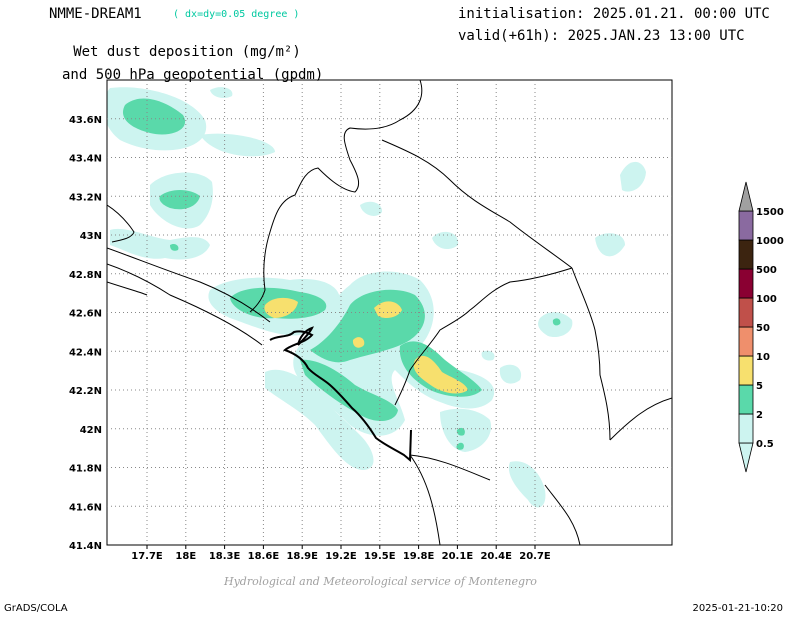 The image size is (800, 618). Describe the element at coordinates (737, 608) in the screenshot. I see `footer-timestamp: 2025-01-21-10:20` at that location.